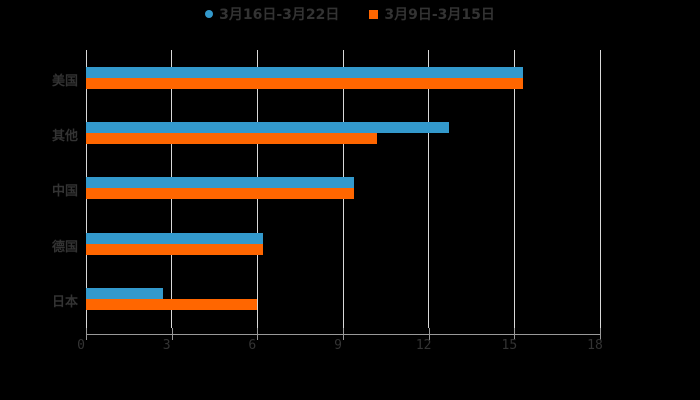  I want to click on category-label: 美国, so click(64, 81).